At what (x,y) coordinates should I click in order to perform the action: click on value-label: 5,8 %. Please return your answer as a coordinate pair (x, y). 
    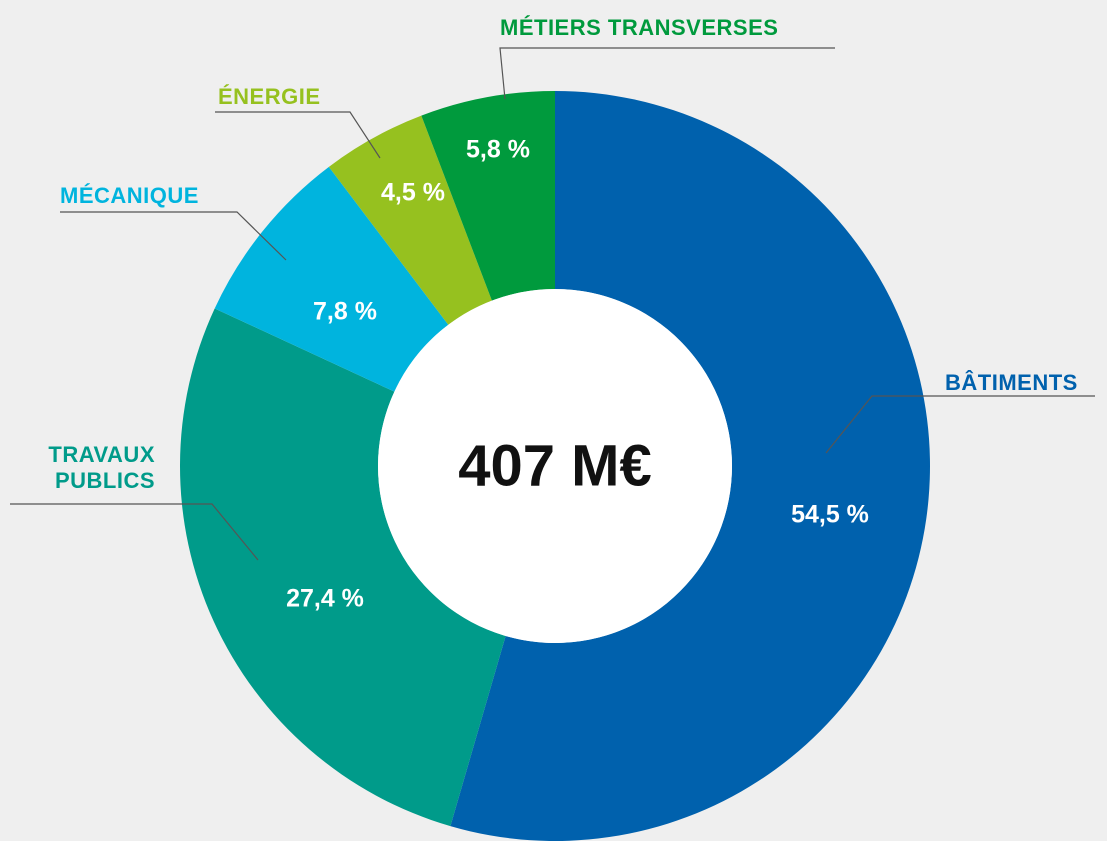
    Looking at the image, I should click on (498, 150).